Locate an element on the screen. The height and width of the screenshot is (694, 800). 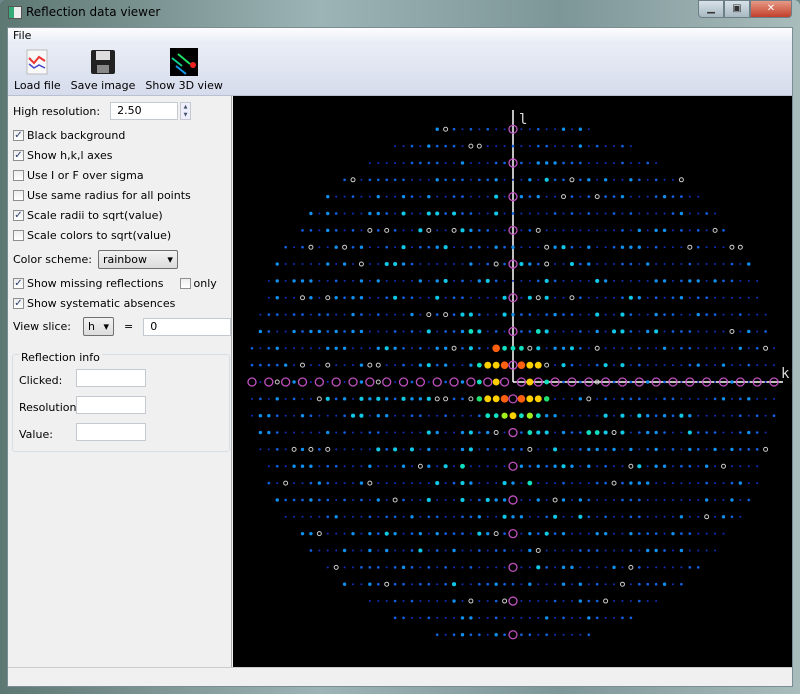
color-scheme-select: rainbow ▾ is located at coordinates (137, 259).